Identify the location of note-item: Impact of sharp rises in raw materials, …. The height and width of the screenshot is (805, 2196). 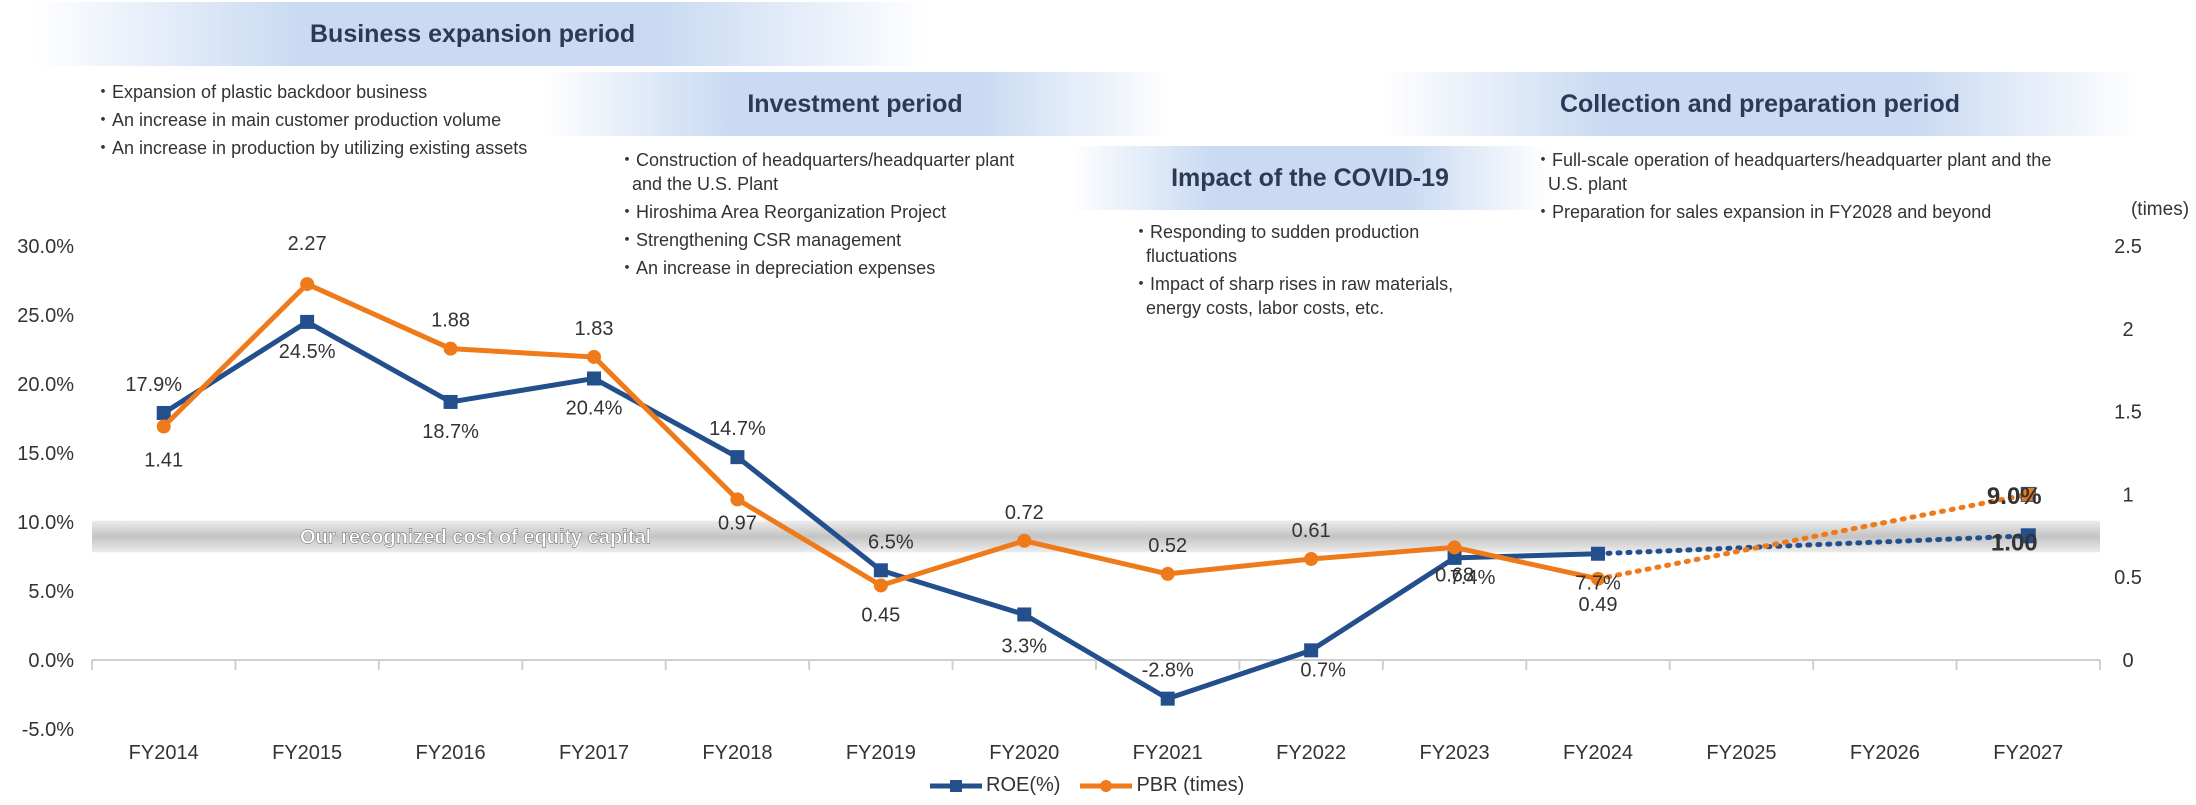
(1302, 296).